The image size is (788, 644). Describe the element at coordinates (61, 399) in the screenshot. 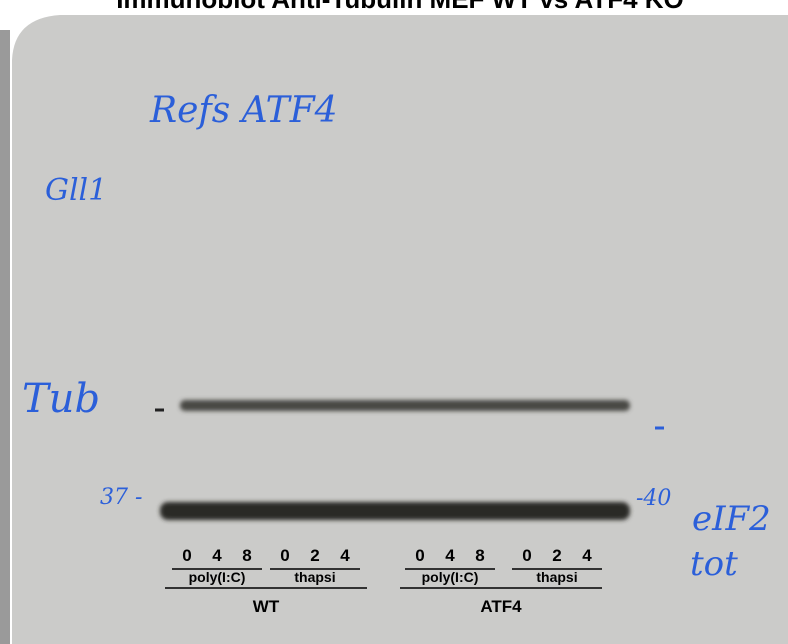

I see `handwritten-tub: Tub` at that location.